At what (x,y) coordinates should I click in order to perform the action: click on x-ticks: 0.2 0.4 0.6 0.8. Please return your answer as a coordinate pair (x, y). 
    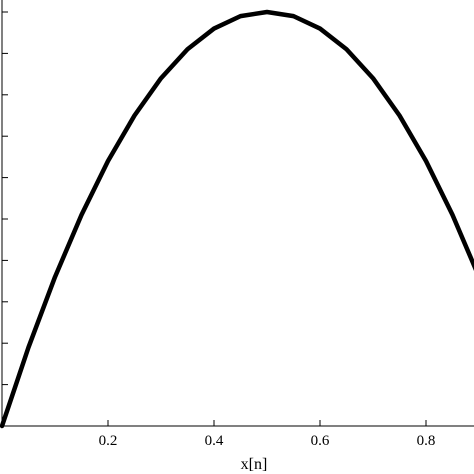
    Looking at the image, I should click on (267, 434).